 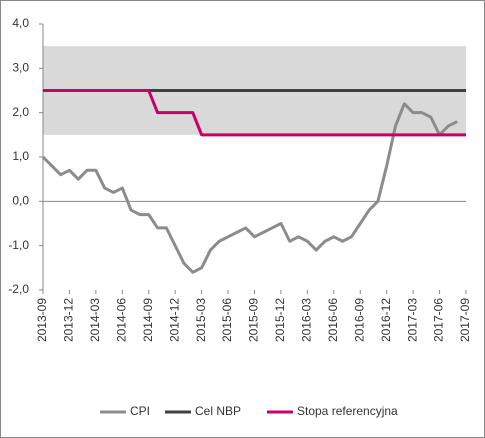 What do you see at coordinates (254, 320) in the screenshot?
I see `x-tick-label: 2015-09` at bounding box center [254, 320].